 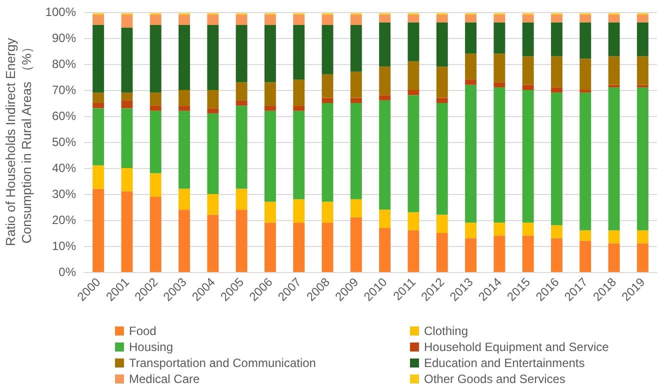 I want to click on y-tick-label: 100%, so click(x=60, y=12).